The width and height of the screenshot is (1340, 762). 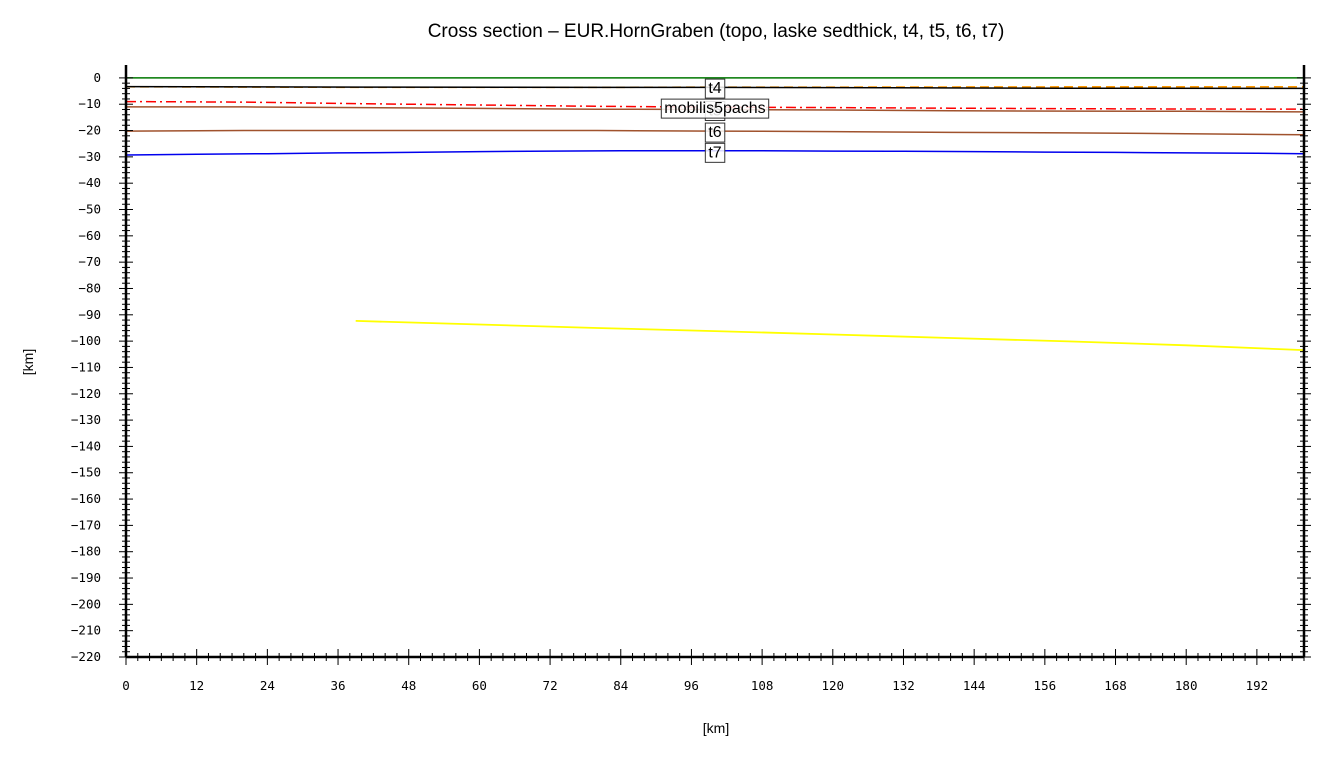 What do you see at coordinates (196, 685) in the screenshot?
I see `x-tick-label: 12` at bounding box center [196, 685].